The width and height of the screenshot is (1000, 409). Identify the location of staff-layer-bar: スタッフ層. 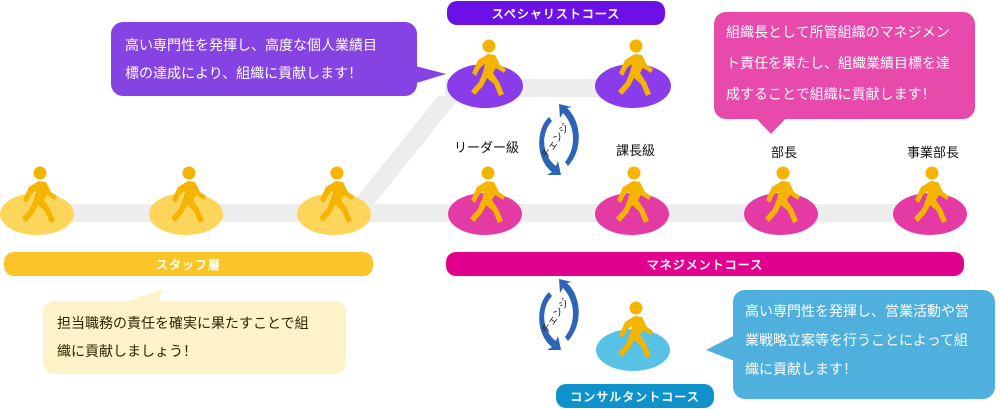
(188, 264).